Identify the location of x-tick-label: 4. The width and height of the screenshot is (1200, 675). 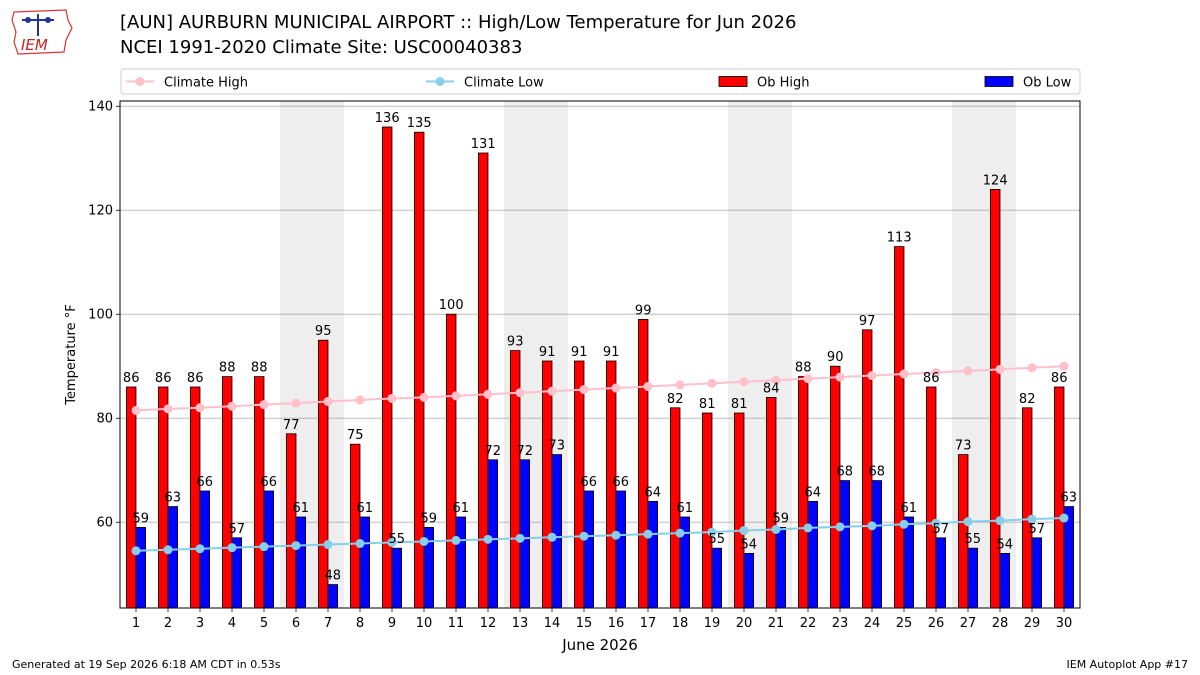
(232, 623).